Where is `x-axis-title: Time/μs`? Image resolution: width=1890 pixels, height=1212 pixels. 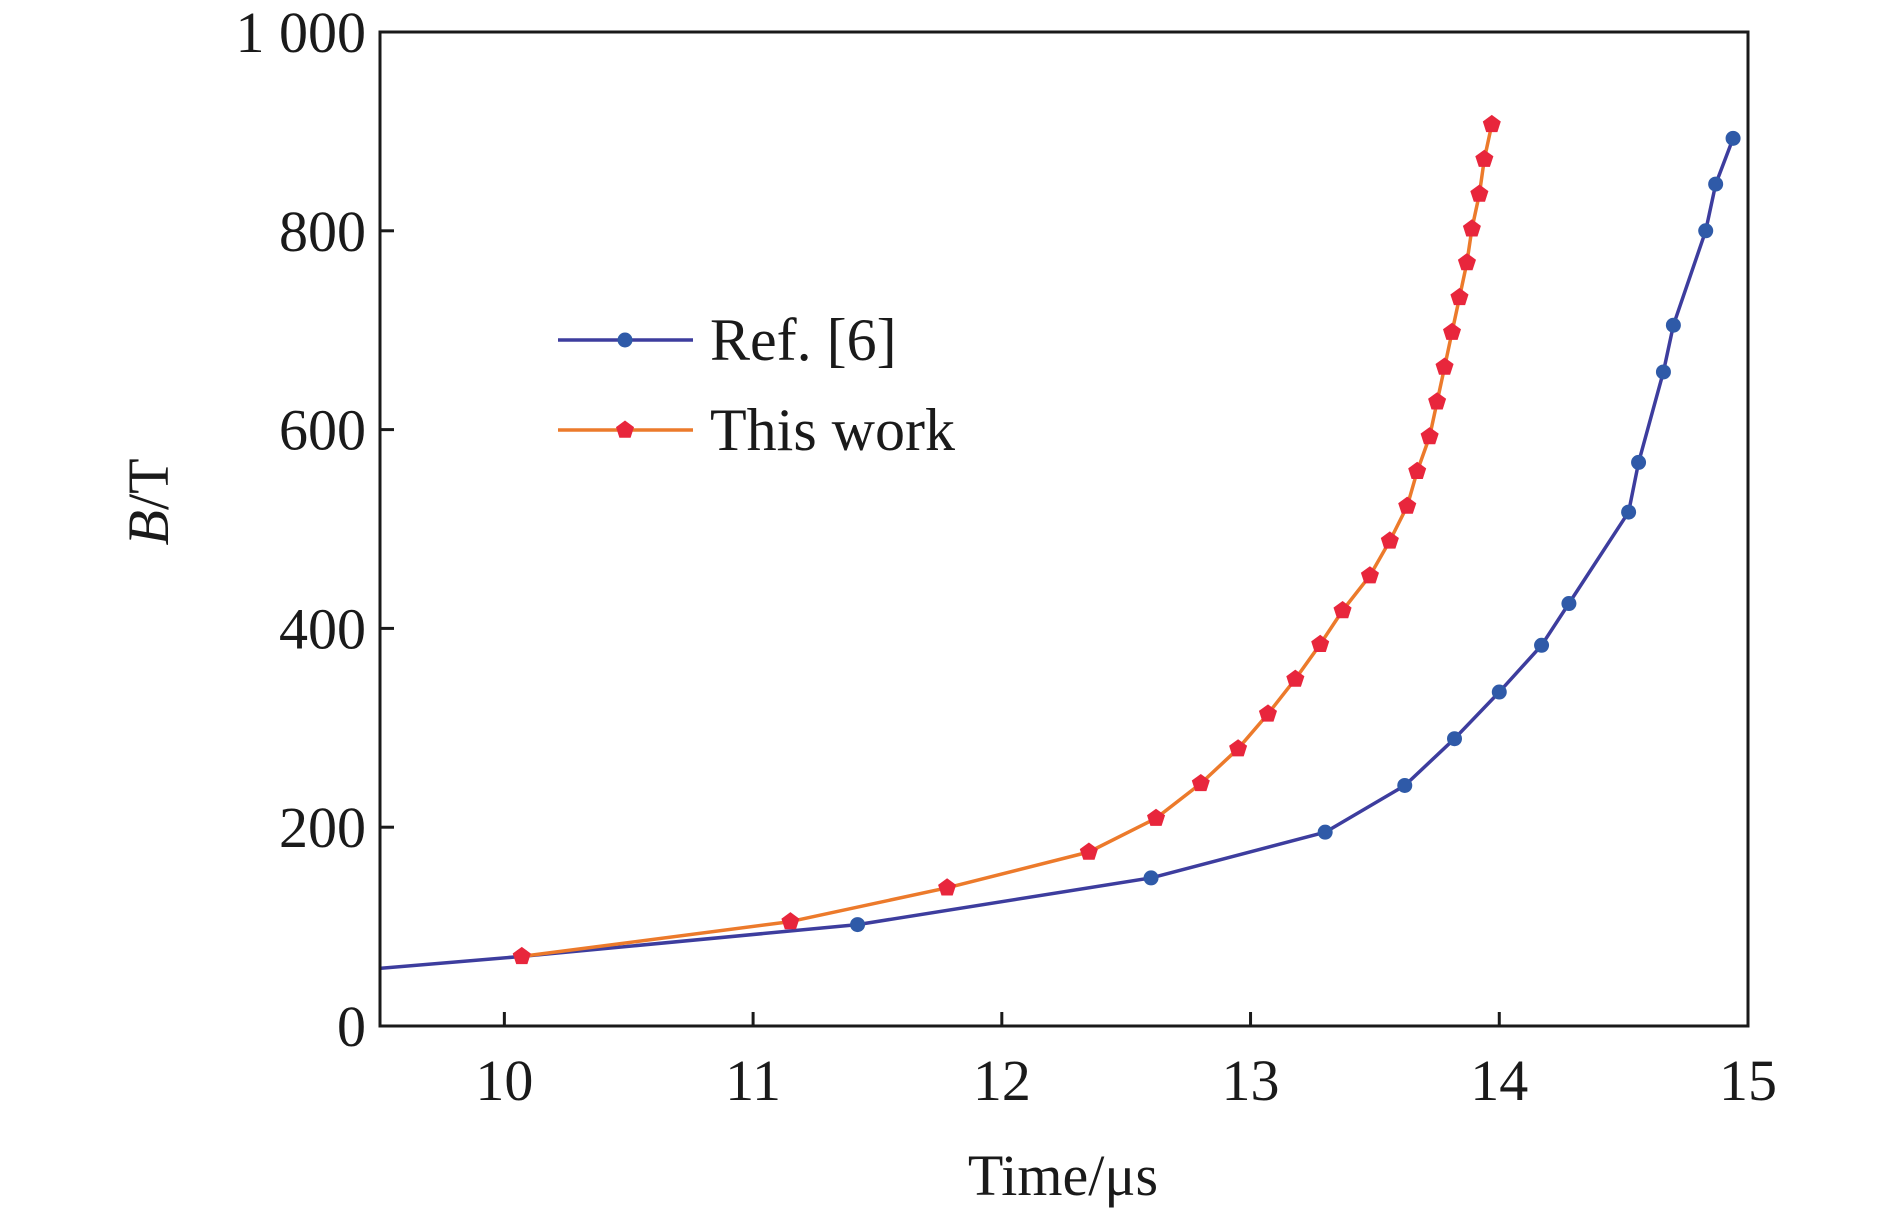 x-axis-title: Time/μs is located at coordinates (1063, 1175).